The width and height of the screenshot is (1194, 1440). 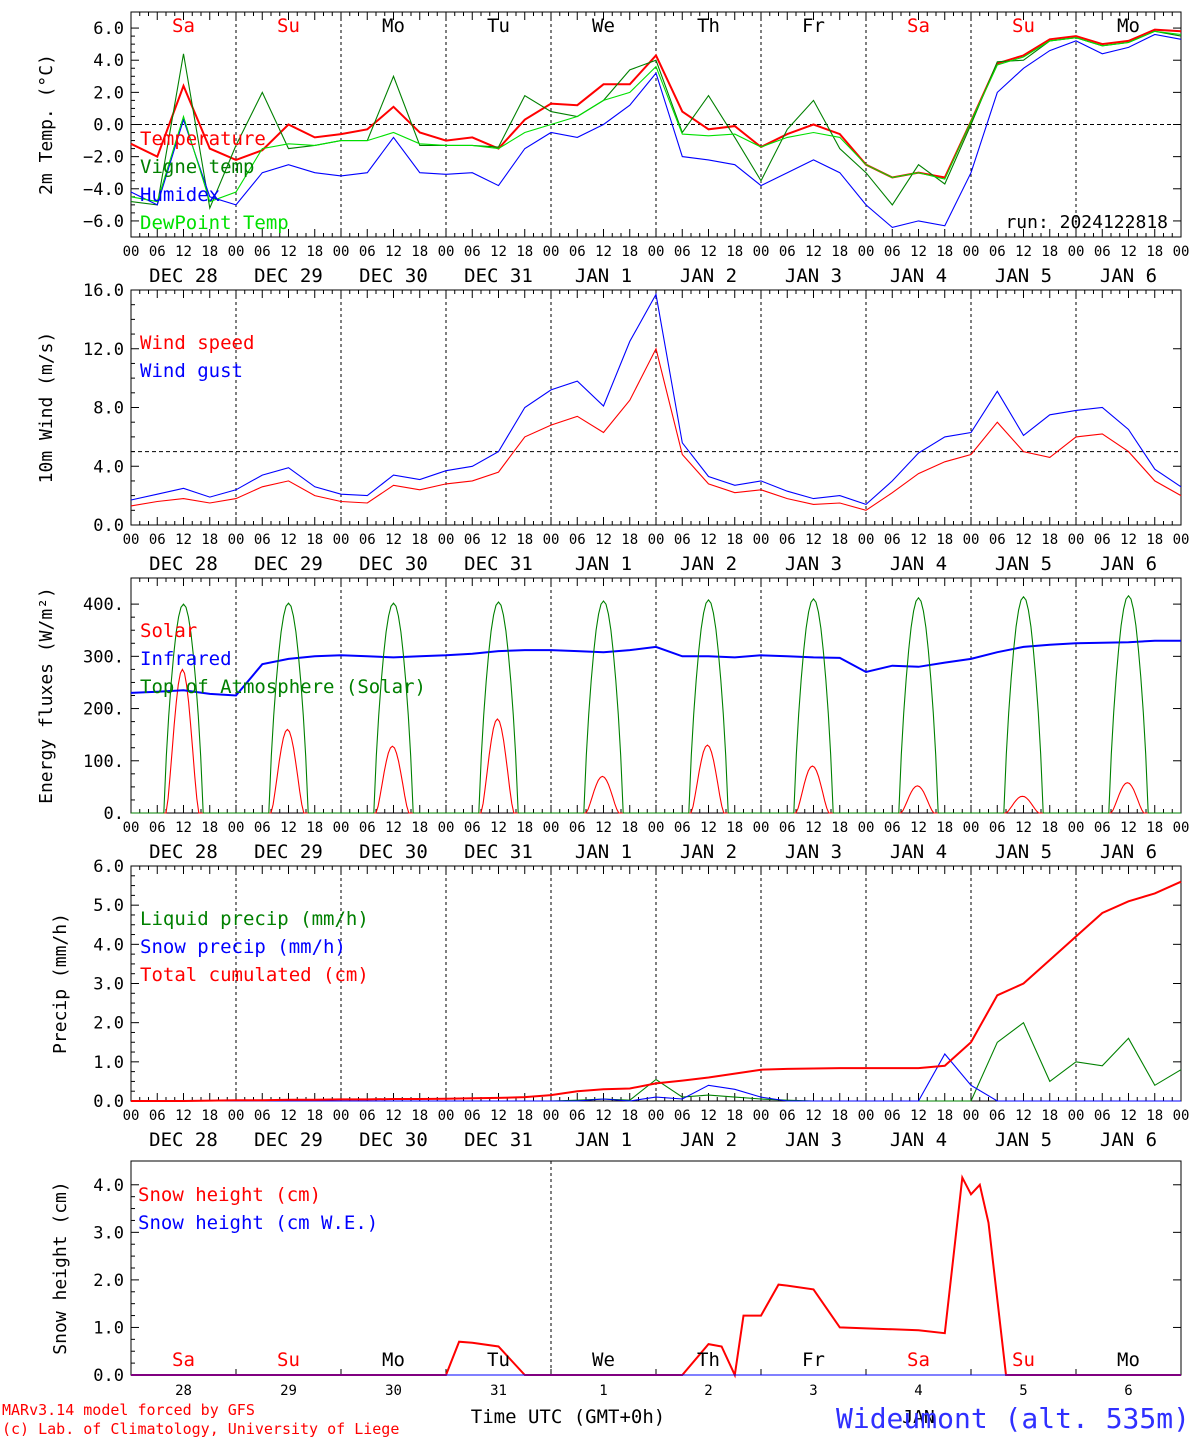 What do you see at coordinates (108, 906) in the screenshot?
I see `y-tick-label: 5.0` at bounding box center [108, 906].